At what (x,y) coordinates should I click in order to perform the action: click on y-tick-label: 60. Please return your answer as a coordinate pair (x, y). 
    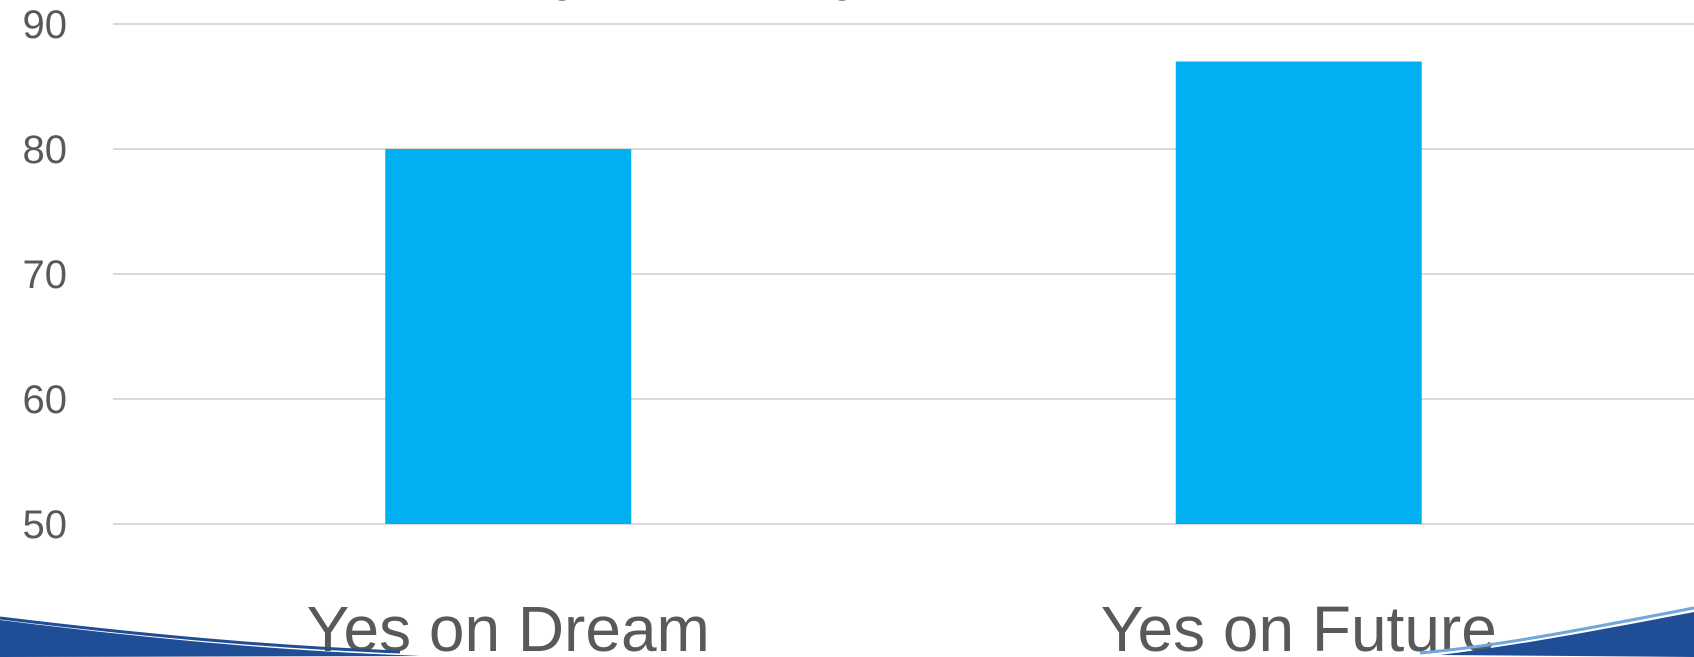
    Looking at the image, I should click on (45, 400).